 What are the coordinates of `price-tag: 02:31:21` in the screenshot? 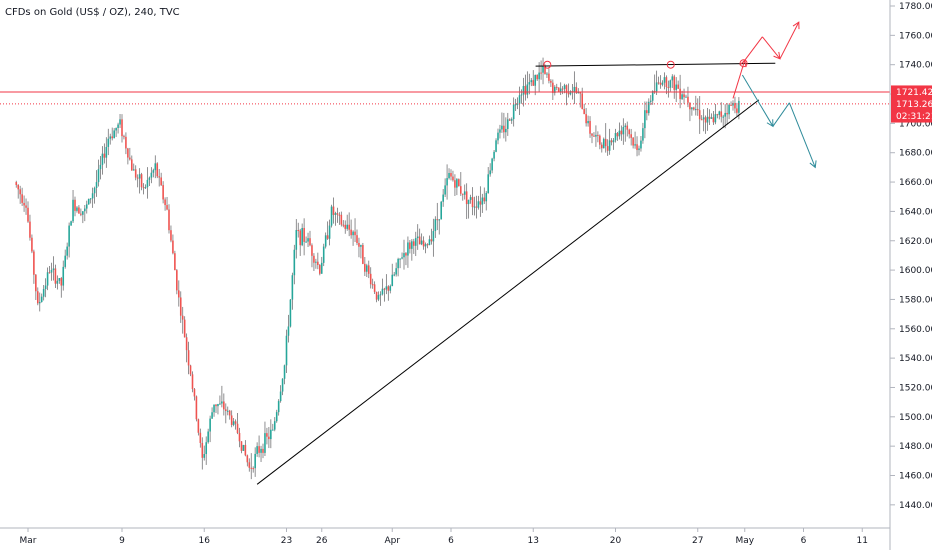 It's located at (911, 116).